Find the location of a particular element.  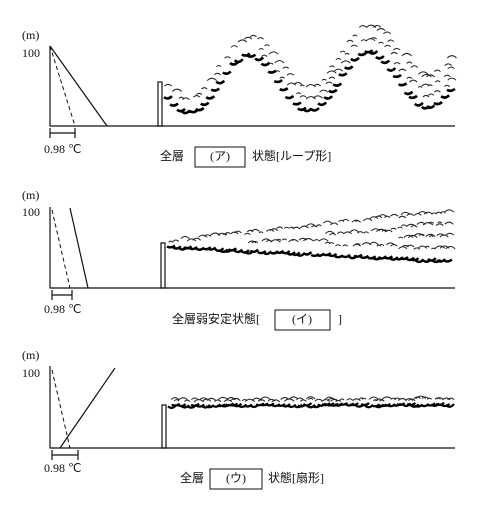

caption-after: 状態[扇形] is located at coordinates (296, 477).